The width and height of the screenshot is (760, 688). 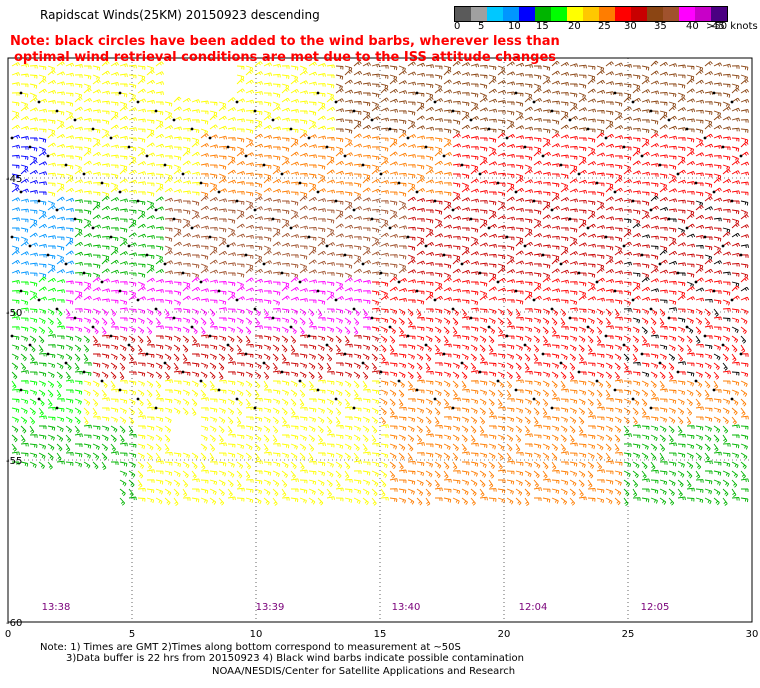 What do you see at coordinates (603, 27) in the screenshot?
I see `wind-speed-legend-labels: 0 5 10 15 20 25 30 35 40 45 >50 knots` at bounding box center [603, 27].